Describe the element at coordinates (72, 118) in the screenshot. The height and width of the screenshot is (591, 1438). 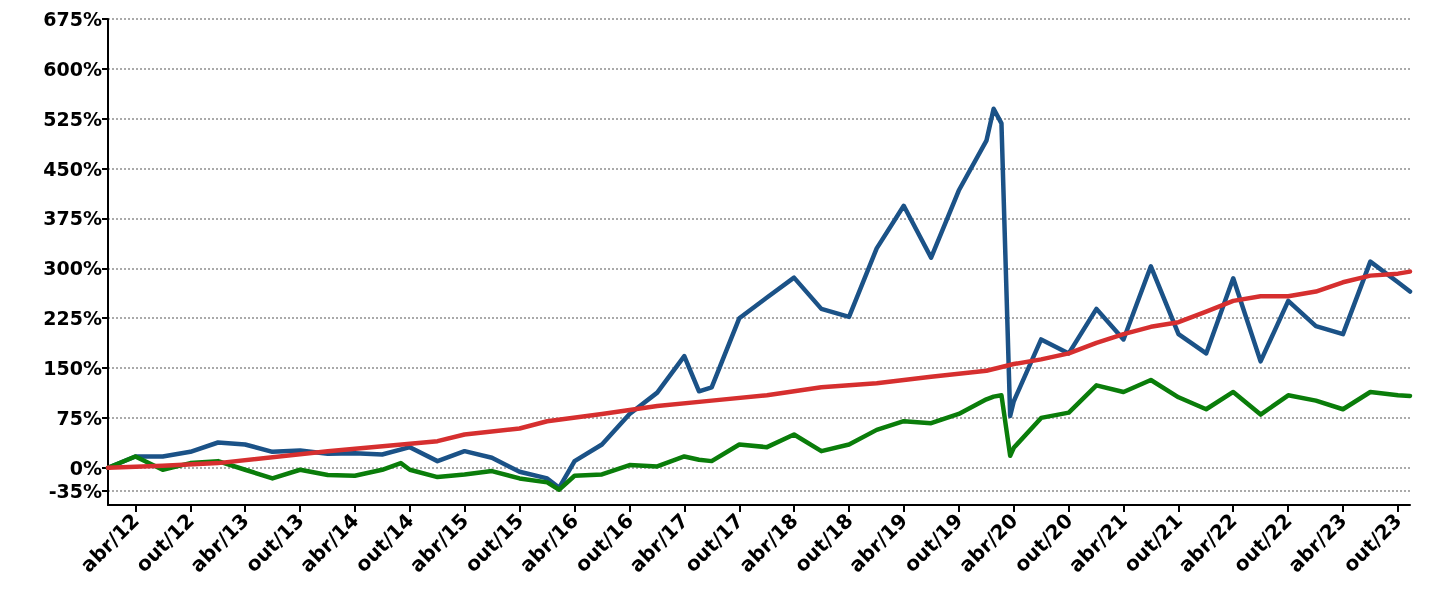
I see `y-tick-label: 525%` at that location.